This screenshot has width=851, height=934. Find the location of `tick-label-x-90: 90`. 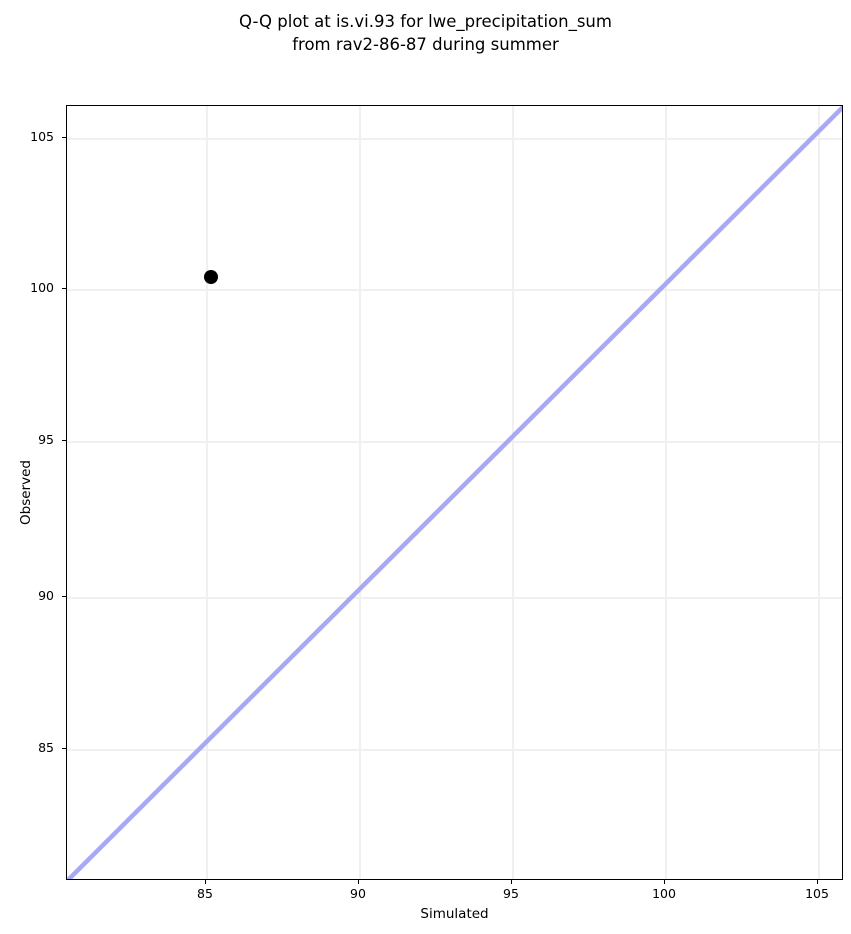

tick-label-x-90: 90 is located at coordinates (358, 893).